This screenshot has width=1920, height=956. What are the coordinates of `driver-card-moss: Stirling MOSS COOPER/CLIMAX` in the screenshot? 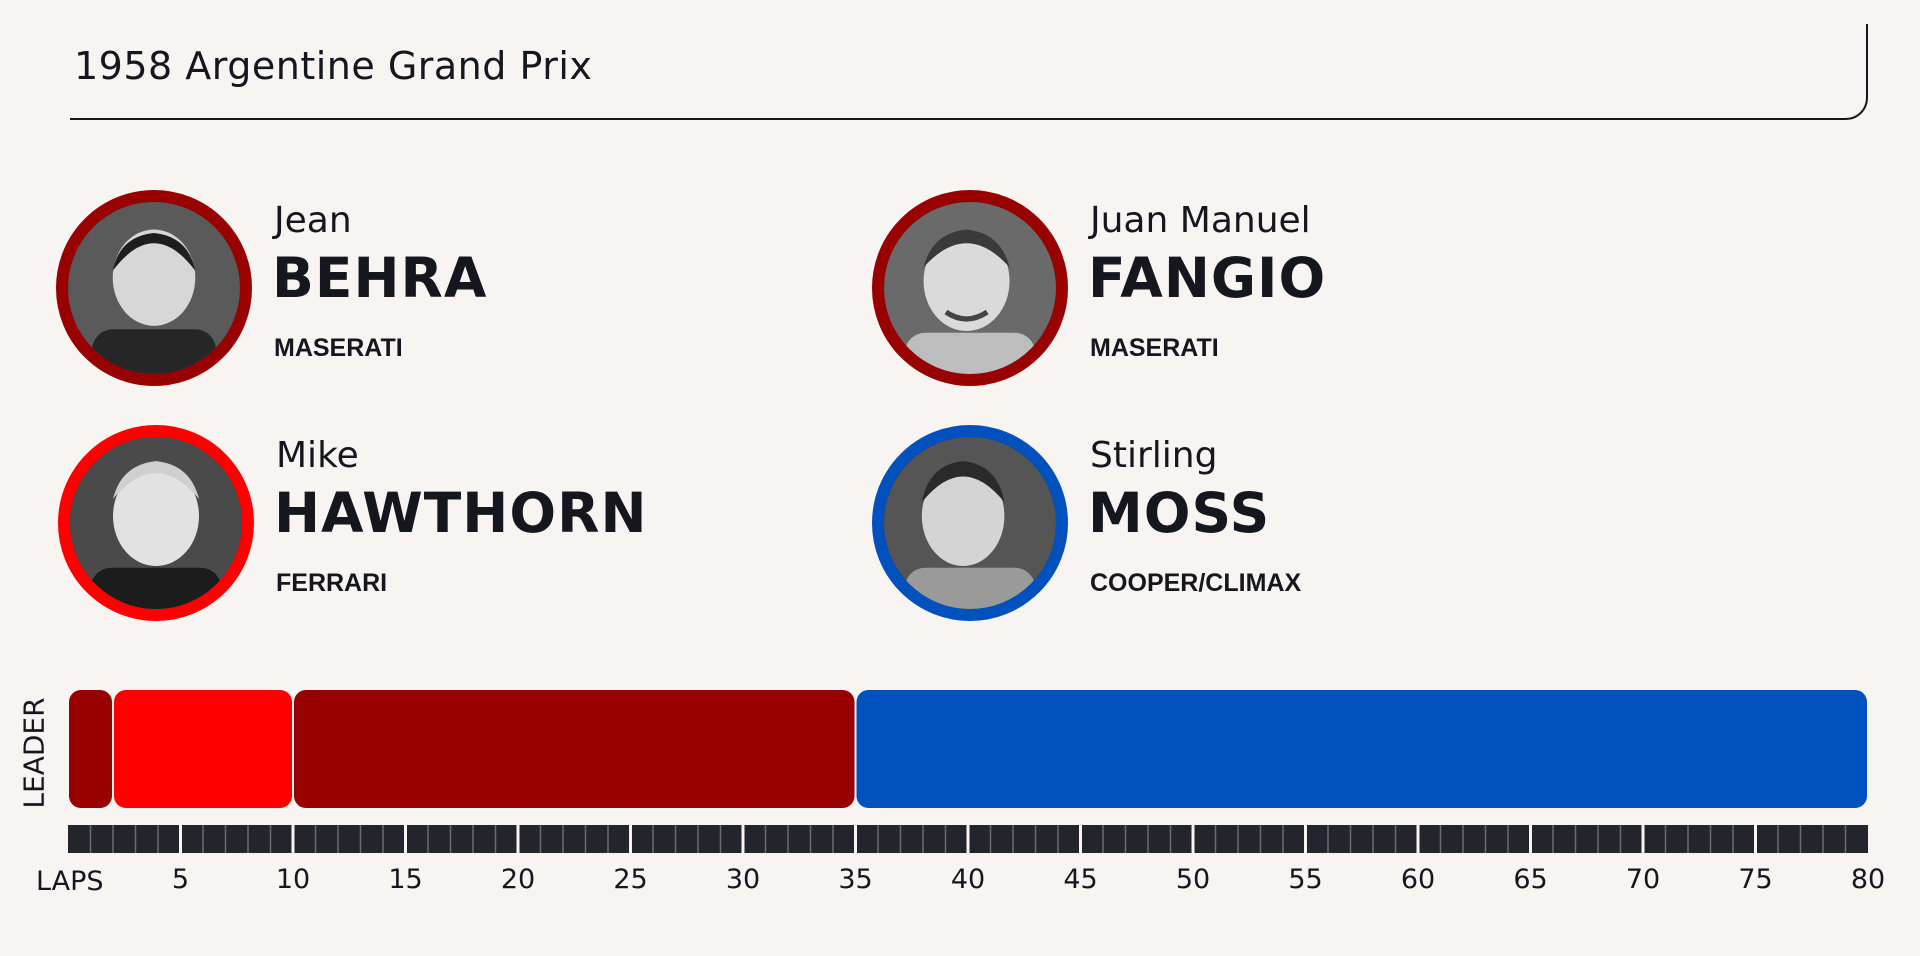 It's located at (1222, 525).